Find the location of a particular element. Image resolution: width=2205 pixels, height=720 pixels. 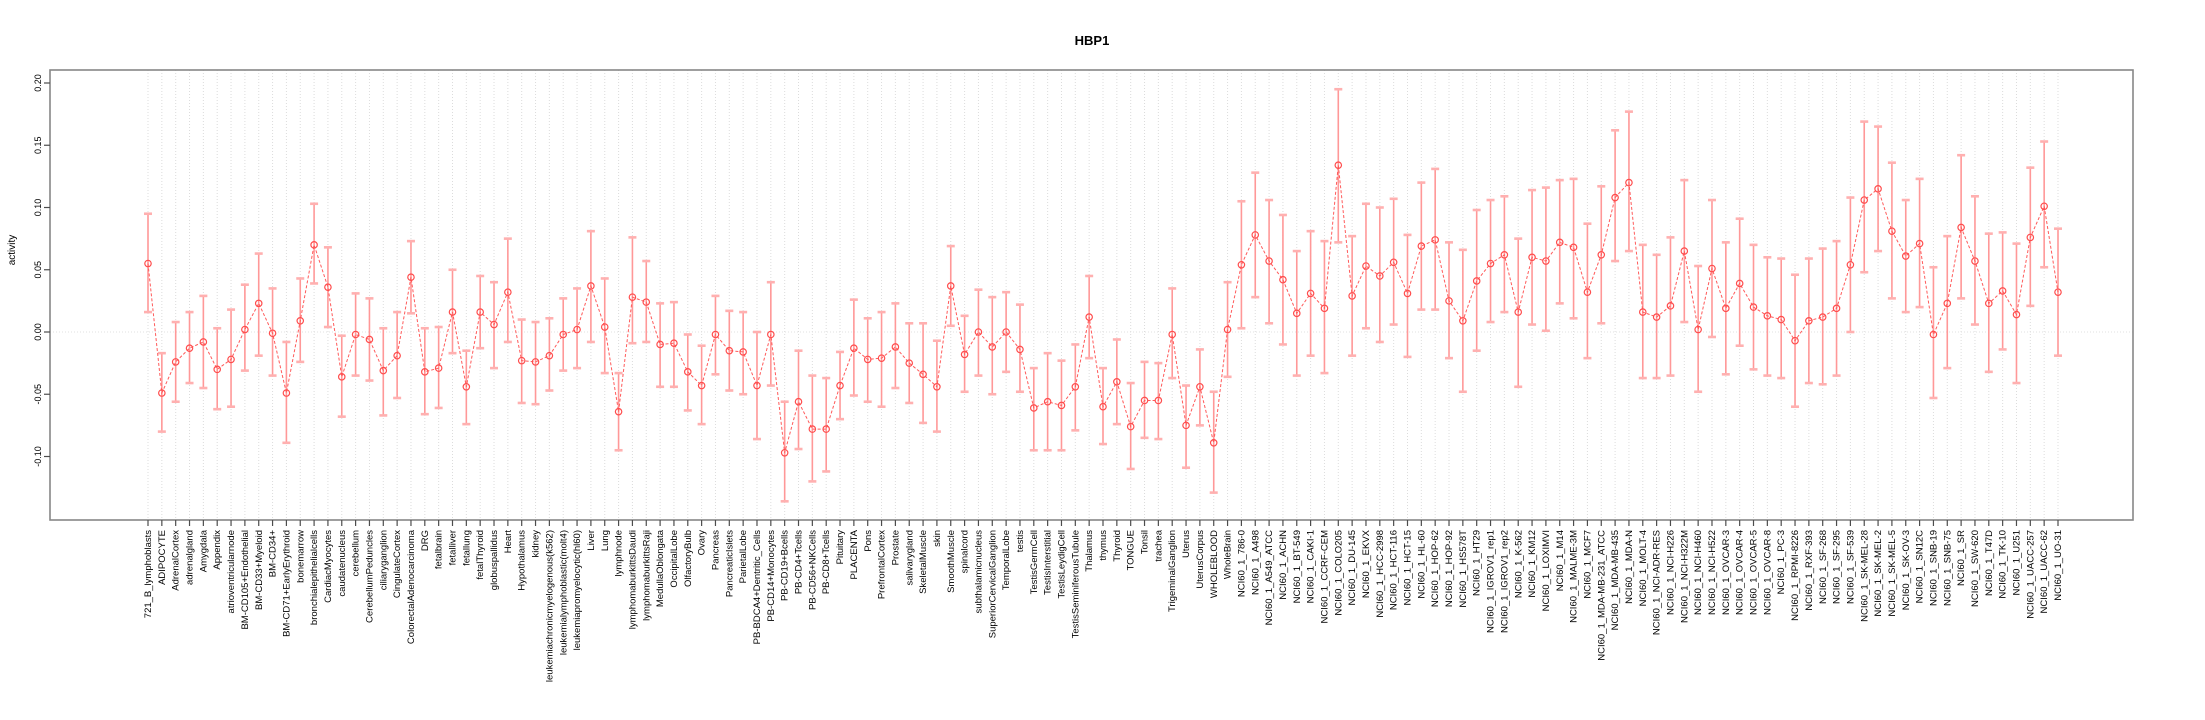

category-label: Ovary is located at coordinates (702, 543).